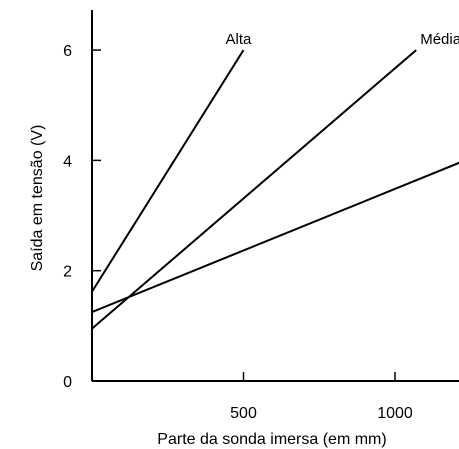  What do you see at coordinates (82, 217) in the screenshot?
I see `y-ticks: 0 2 4 6` at bounding box center [82, 217].